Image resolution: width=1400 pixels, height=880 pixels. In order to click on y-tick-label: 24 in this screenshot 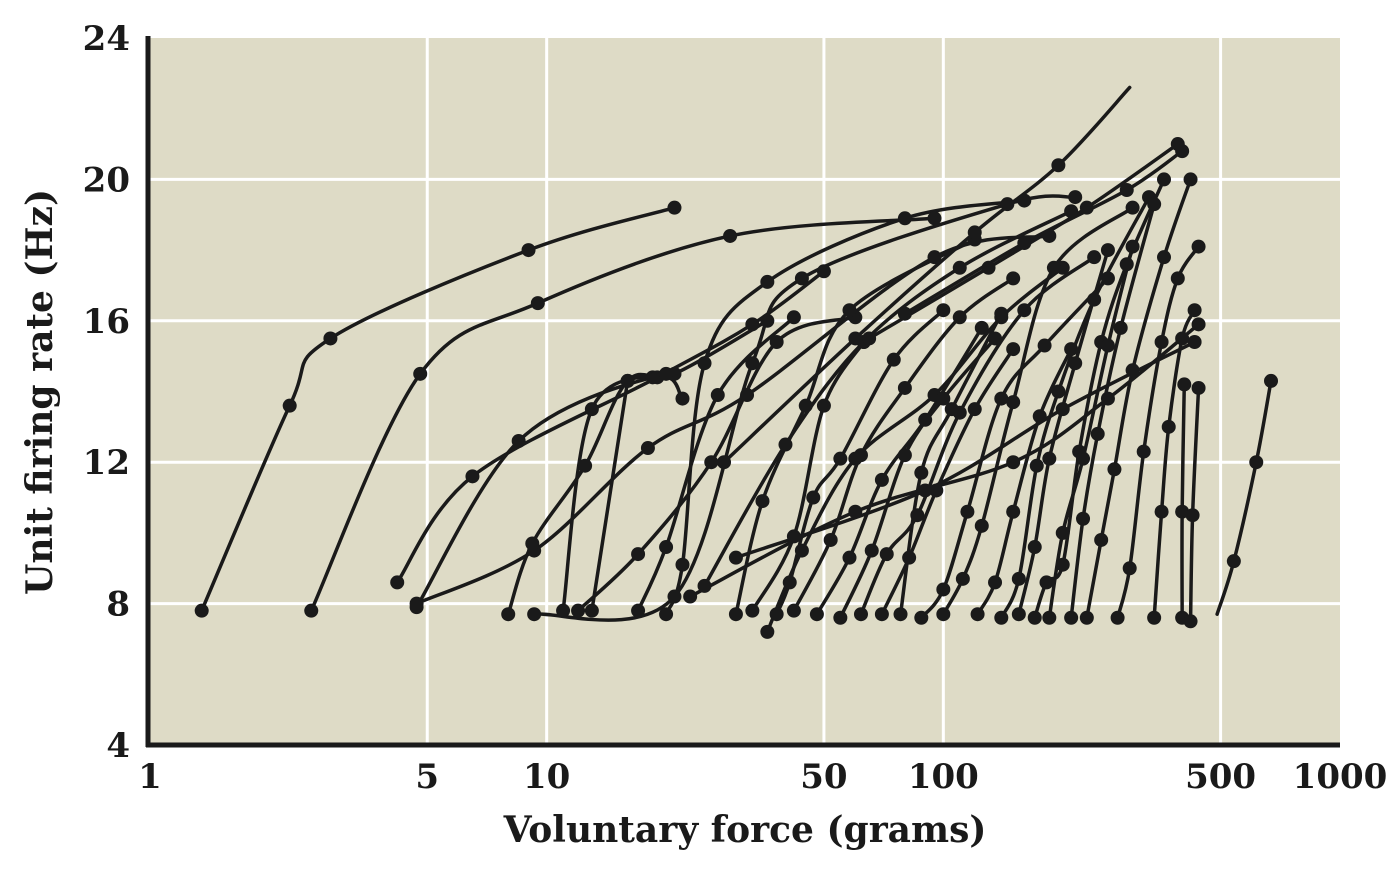, I will do `click(106, 39)`.